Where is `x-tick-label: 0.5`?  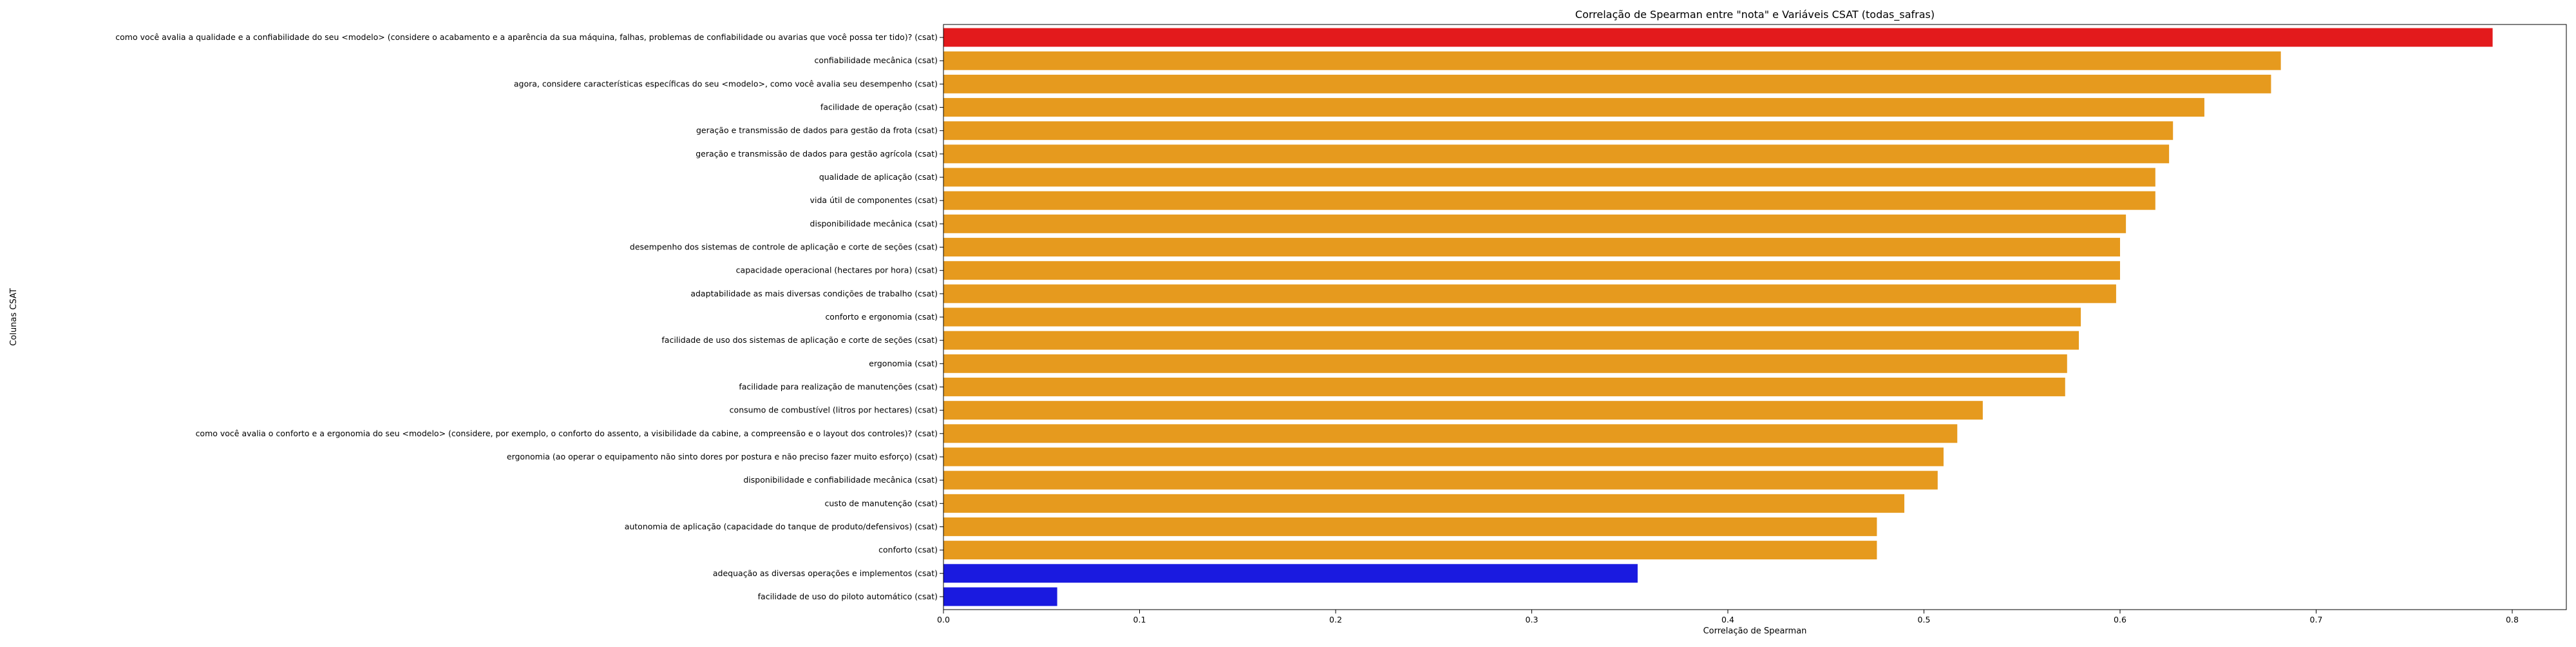 x-tick-label: 0.5 is located at coordinates (1925, 619).